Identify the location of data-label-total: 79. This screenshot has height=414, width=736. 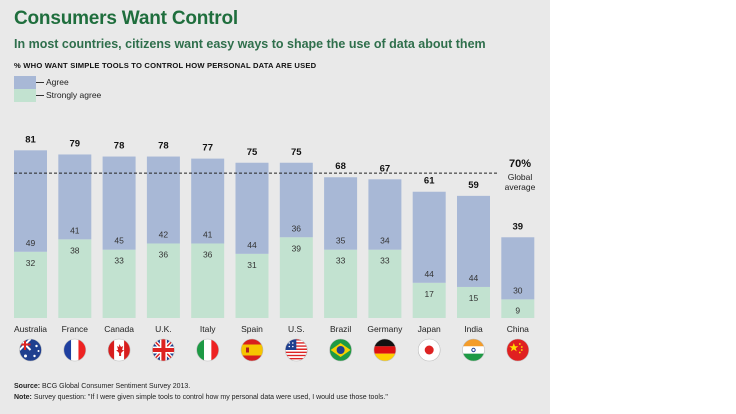
(75, 143).